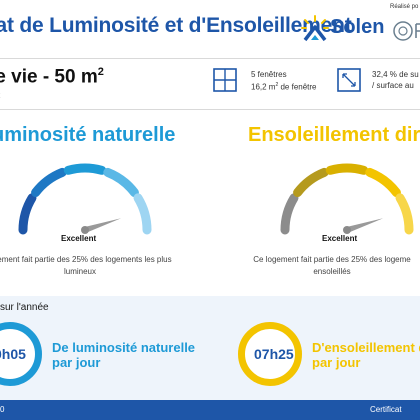 Image resolution: width=420 pixels, height=420 pixels. What do you see at coordinates (124, 355) in the screenshot?
I see `luminosity-hours-label: De luminosité naturelle par jour` at bounding box center [124, 355].